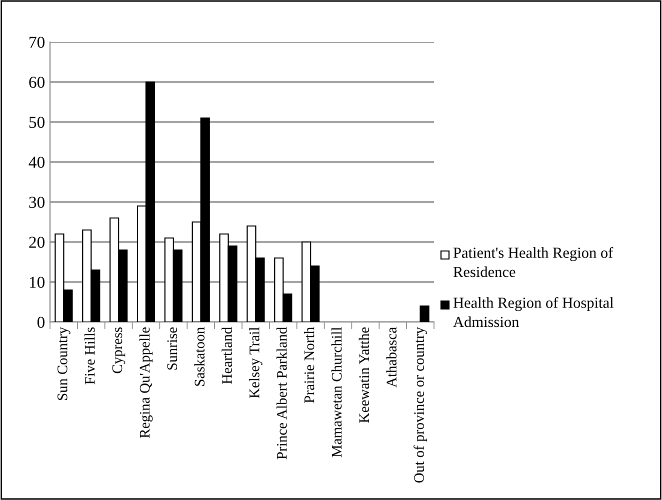  I want to click on x-tick-label: Kelsey Trail, so click(255, 362).